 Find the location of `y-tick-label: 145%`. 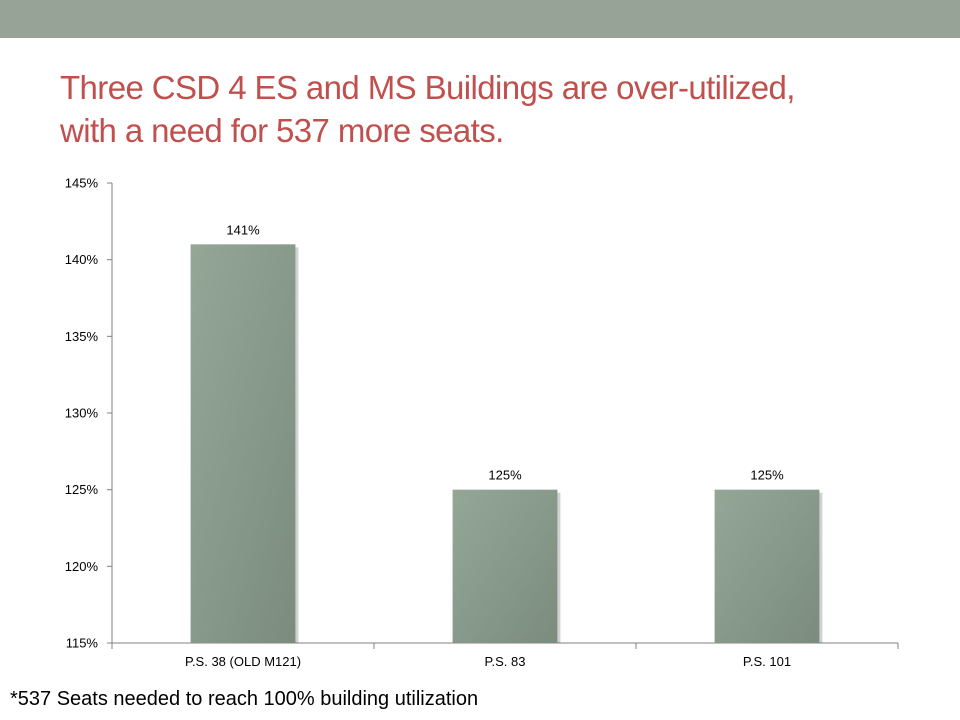

y-tick-label: 145% is located at coordinates (82, 183).